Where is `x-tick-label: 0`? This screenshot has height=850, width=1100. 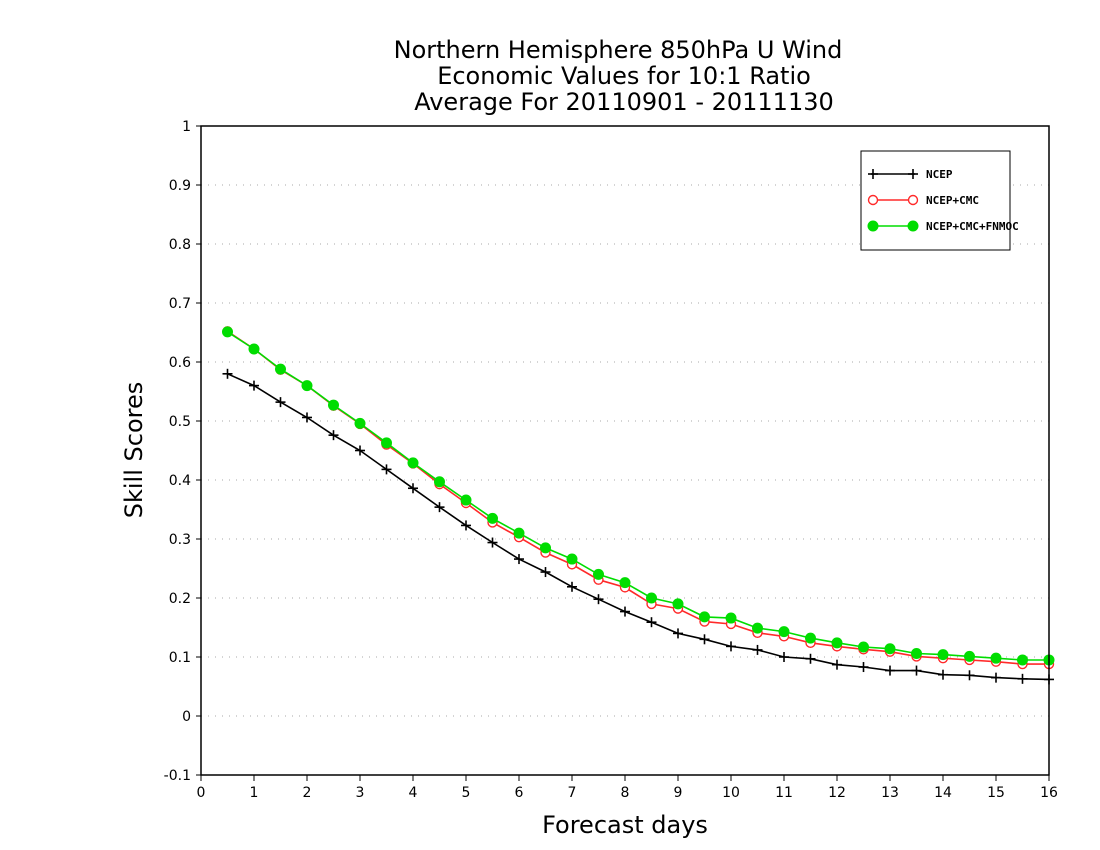
x-tick-label: 0 is located at coordinates (201, 793).